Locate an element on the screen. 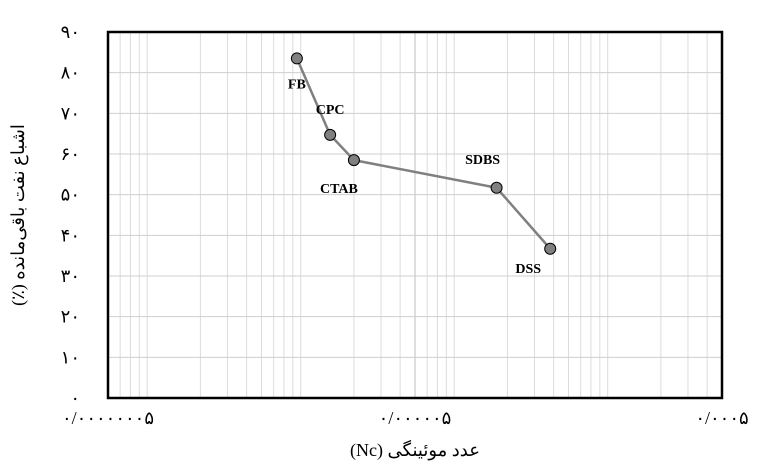  x-tick-labels: ۰/۰۰۰۰۰۰۰۵ ۰/۰۰۰۰۰۵ ۰/۰۰۰۵ is located at coordinates (405, 418).